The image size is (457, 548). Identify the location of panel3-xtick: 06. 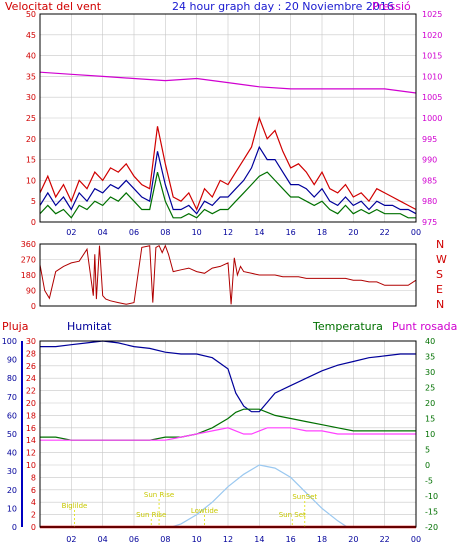
(134, 539).